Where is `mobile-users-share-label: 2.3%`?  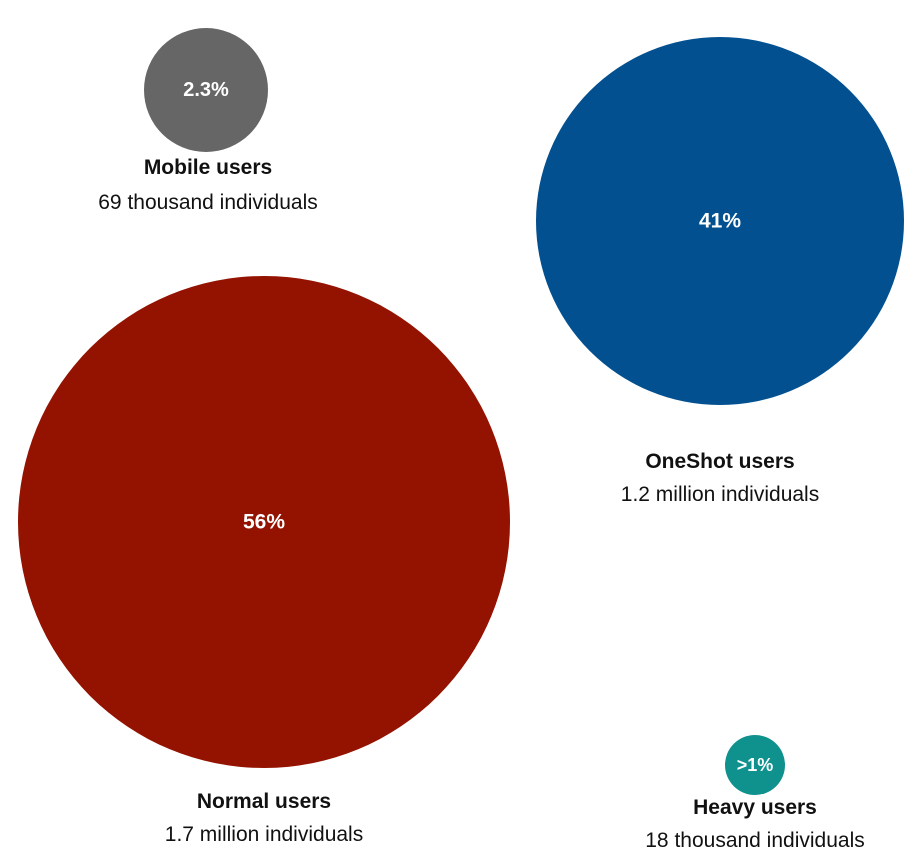
mobile-users-share-label: 2.3% is located at coordinates (206, 90).